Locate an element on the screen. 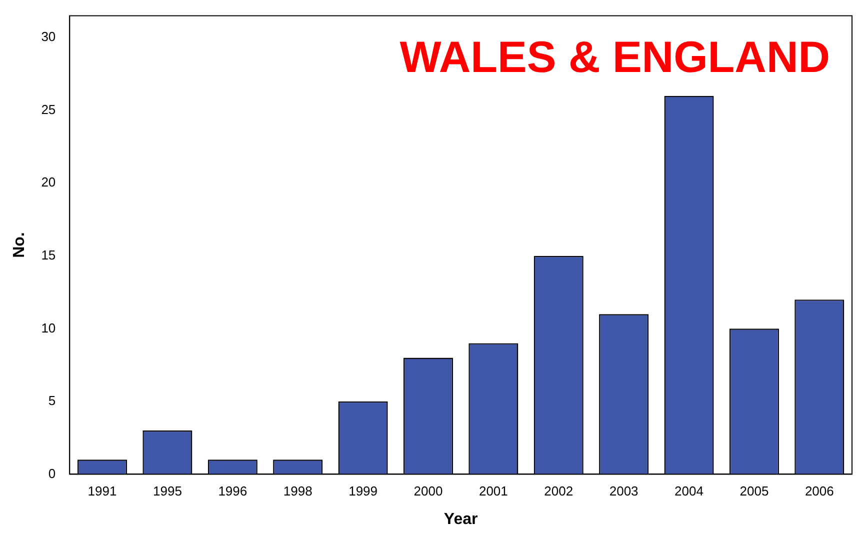 The height and width of the screenshot is (539, 868). x-tick-label: 2001 is located at coordinates (493, 491).